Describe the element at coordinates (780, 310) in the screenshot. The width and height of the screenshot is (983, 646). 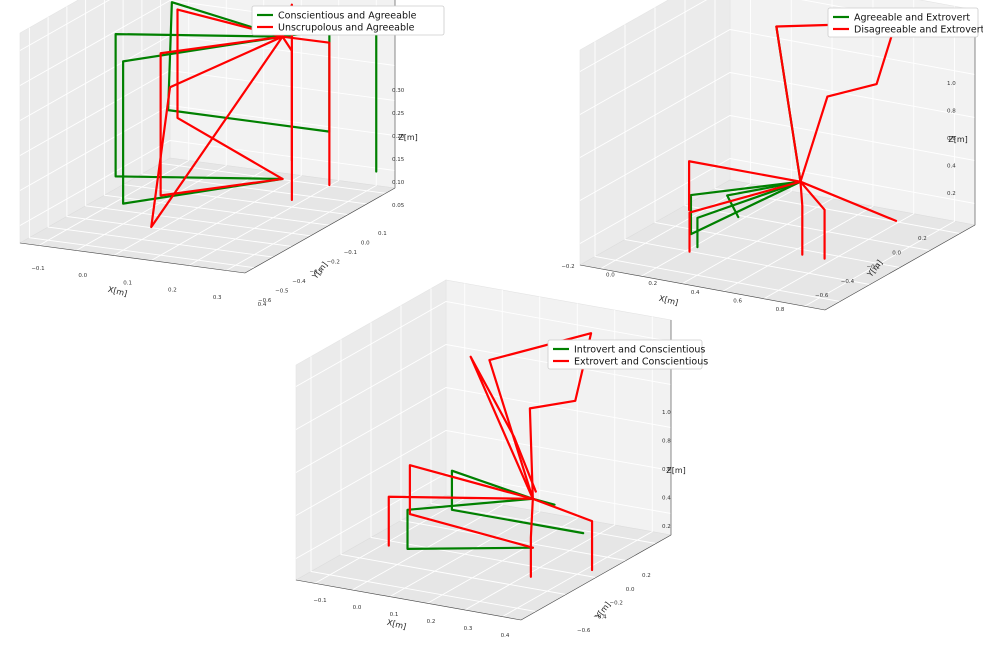
I see `x-tick-label: 0.8` at that location.